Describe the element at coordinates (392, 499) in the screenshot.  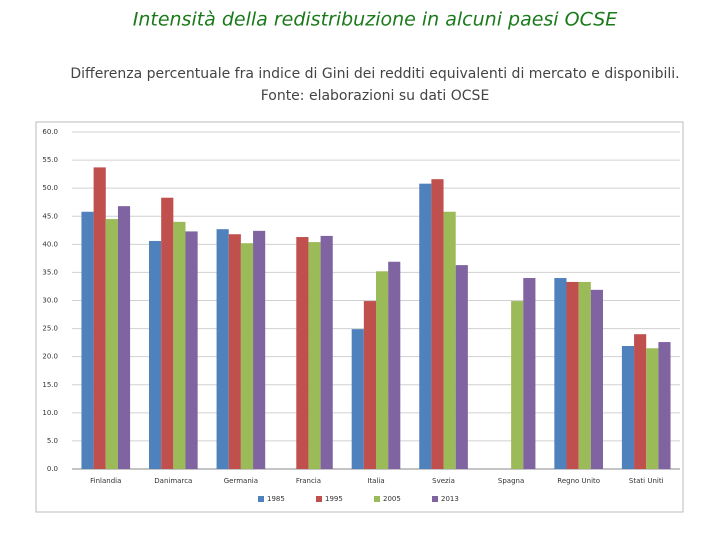
I see `legend-label: 2005` at that location.